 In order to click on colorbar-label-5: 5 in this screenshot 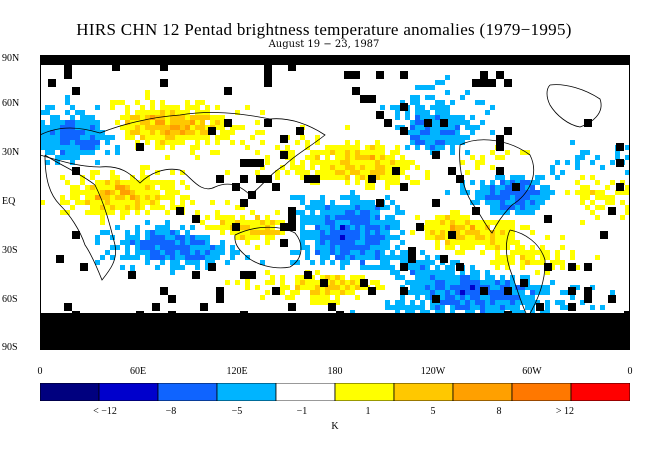, I will do `click(433, 411)`.